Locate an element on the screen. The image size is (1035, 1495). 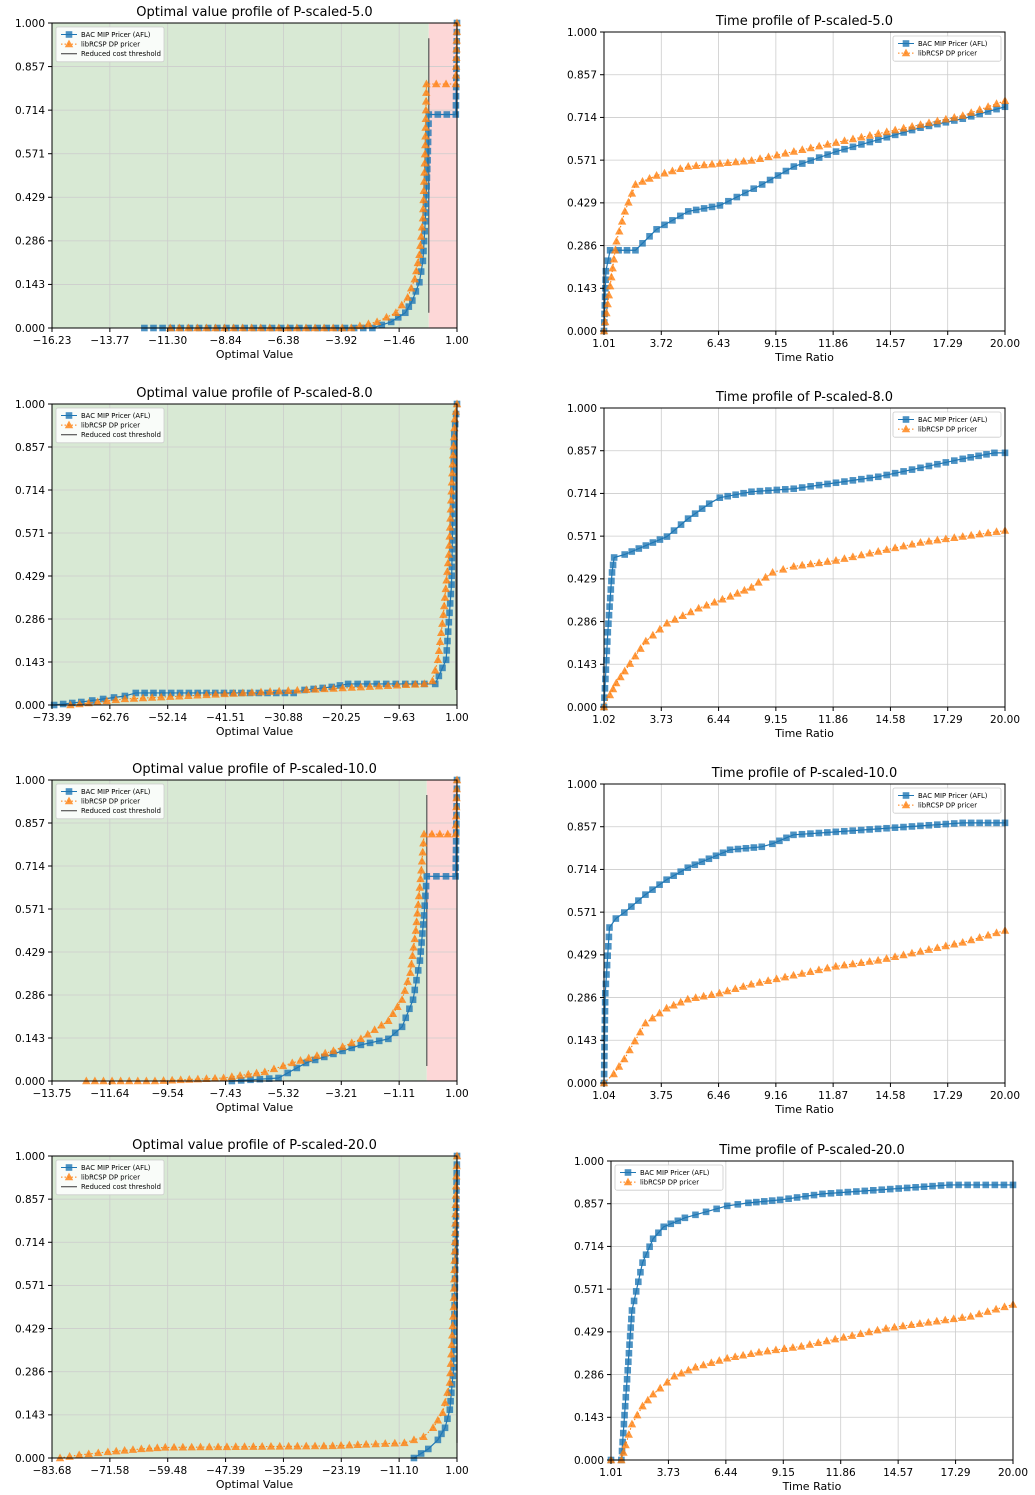
x-tick-label: −13.77 is located at coordinates (109, 341).